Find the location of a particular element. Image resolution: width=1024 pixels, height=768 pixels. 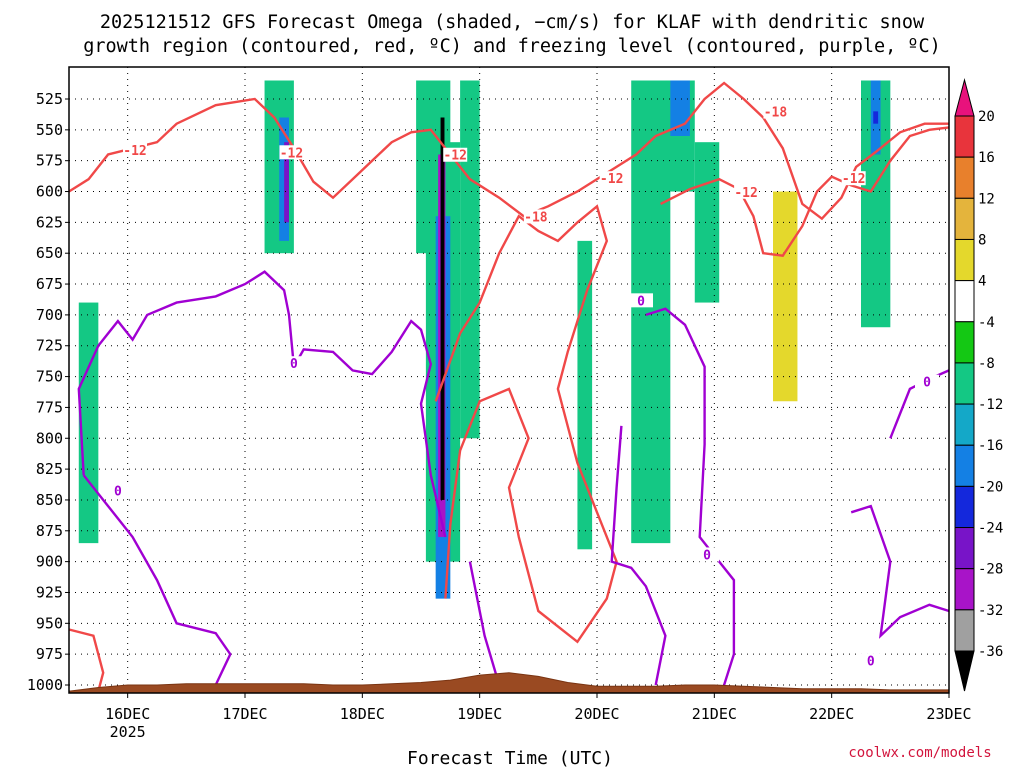

y-tick-label-9: 750 is located at coordinates (49, 377).